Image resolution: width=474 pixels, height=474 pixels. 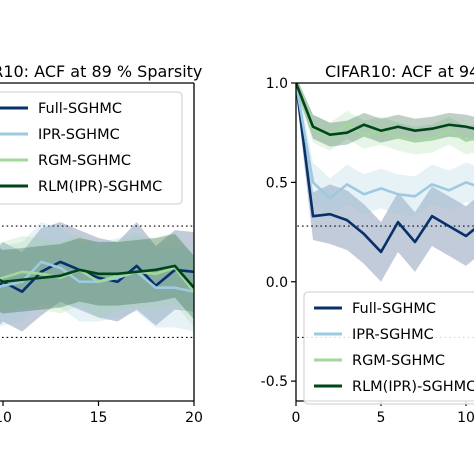 What do you see at coordinates (6, 418) in the screenshot?
I see `left-xtick-label-10: 10` at bounding box center [6, 418].